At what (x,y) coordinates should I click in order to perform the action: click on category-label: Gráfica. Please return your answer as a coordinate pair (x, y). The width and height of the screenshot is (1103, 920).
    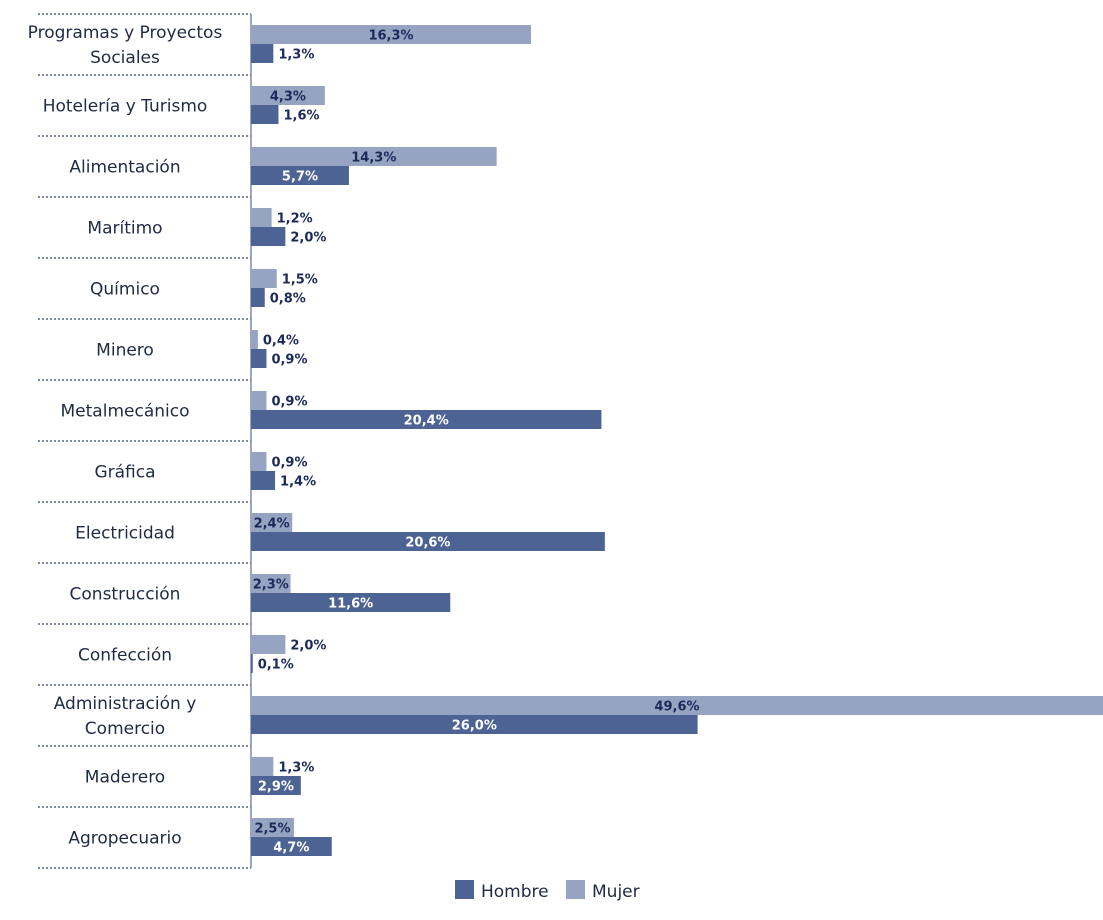
    Looking at the image, I should click on (124, 473).